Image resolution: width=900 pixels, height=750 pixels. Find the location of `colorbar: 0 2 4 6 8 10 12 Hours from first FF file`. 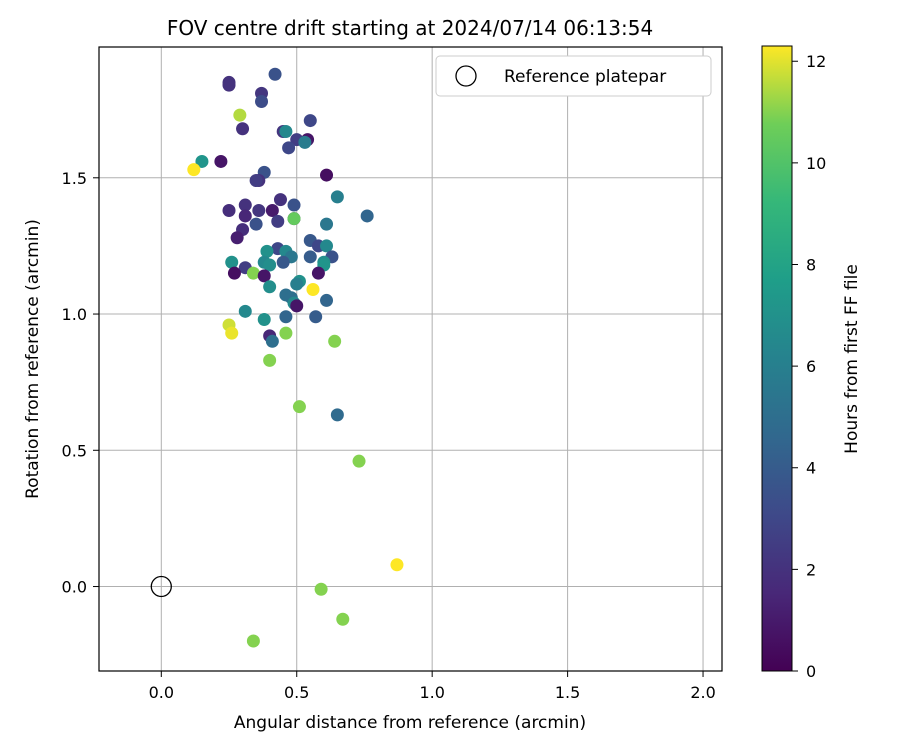

colorbar: 0 2 4 6 8 10 12 Hours from first FF file is located at coordinates (811, 363).